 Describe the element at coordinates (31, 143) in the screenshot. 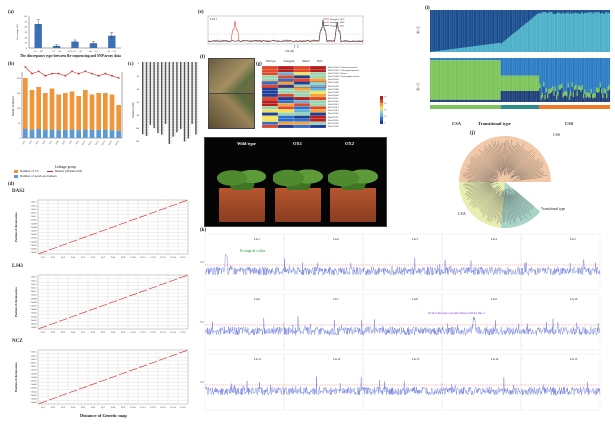

I see `b-xtick: LG2` at that location.